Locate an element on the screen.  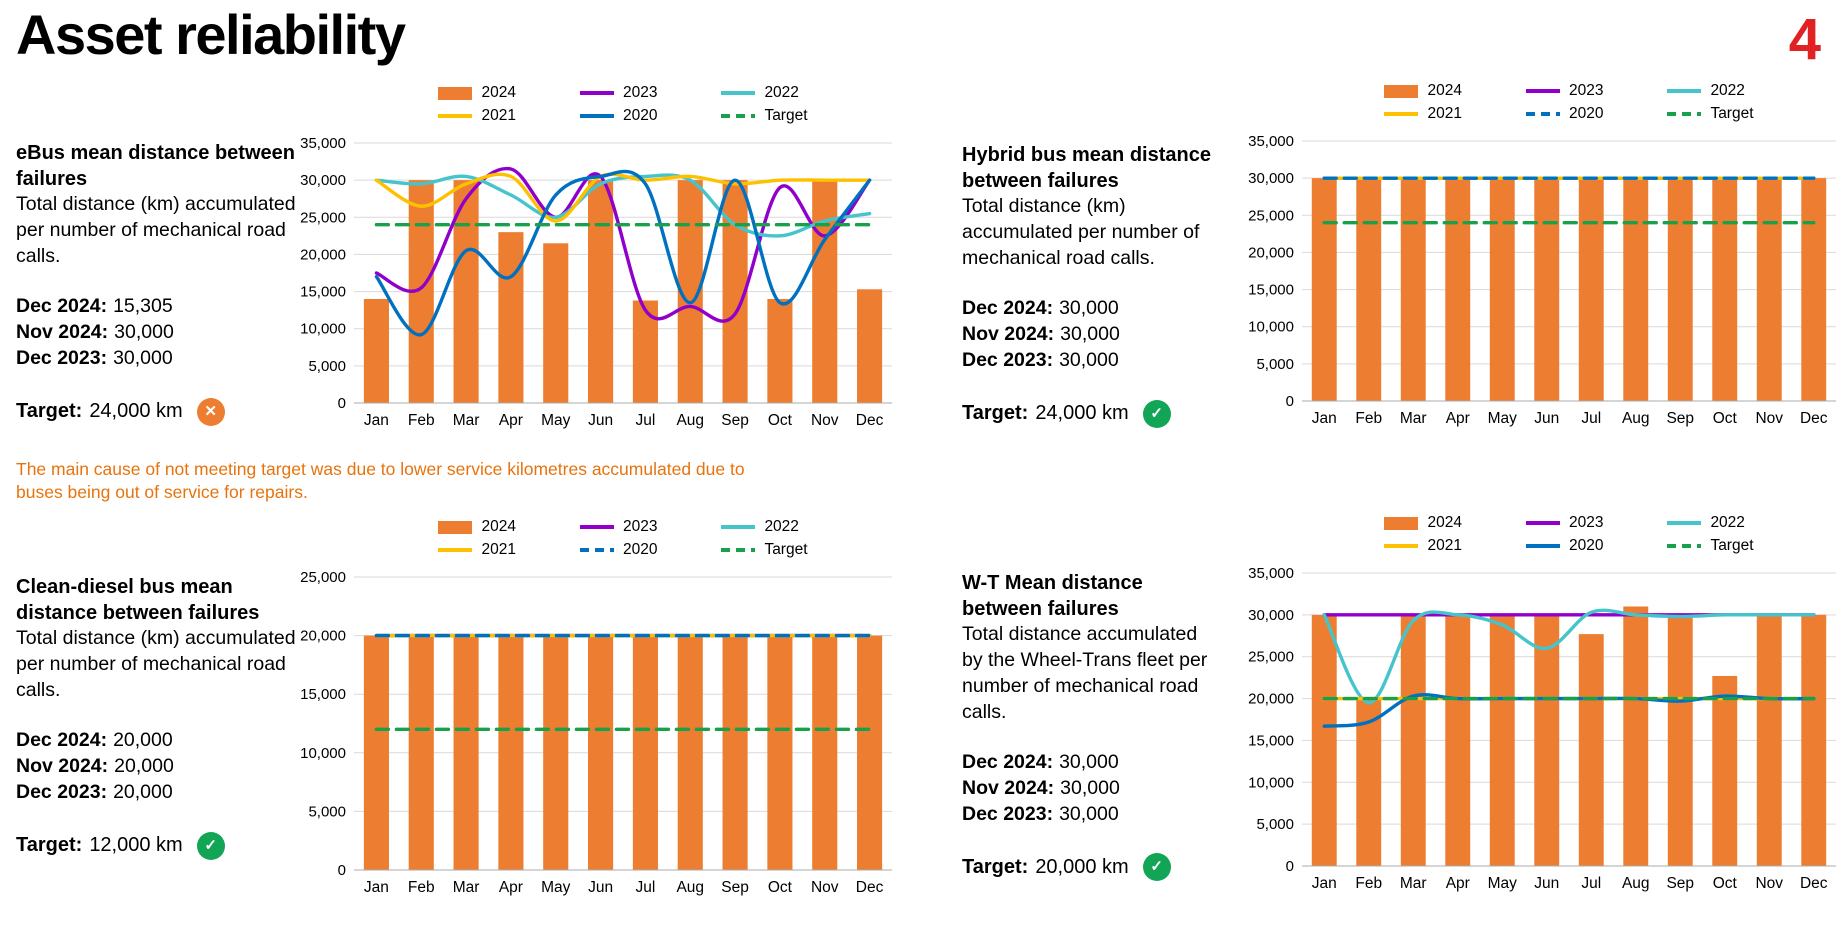
x-tick-label: Aug is located at coordinates (1636, 418).